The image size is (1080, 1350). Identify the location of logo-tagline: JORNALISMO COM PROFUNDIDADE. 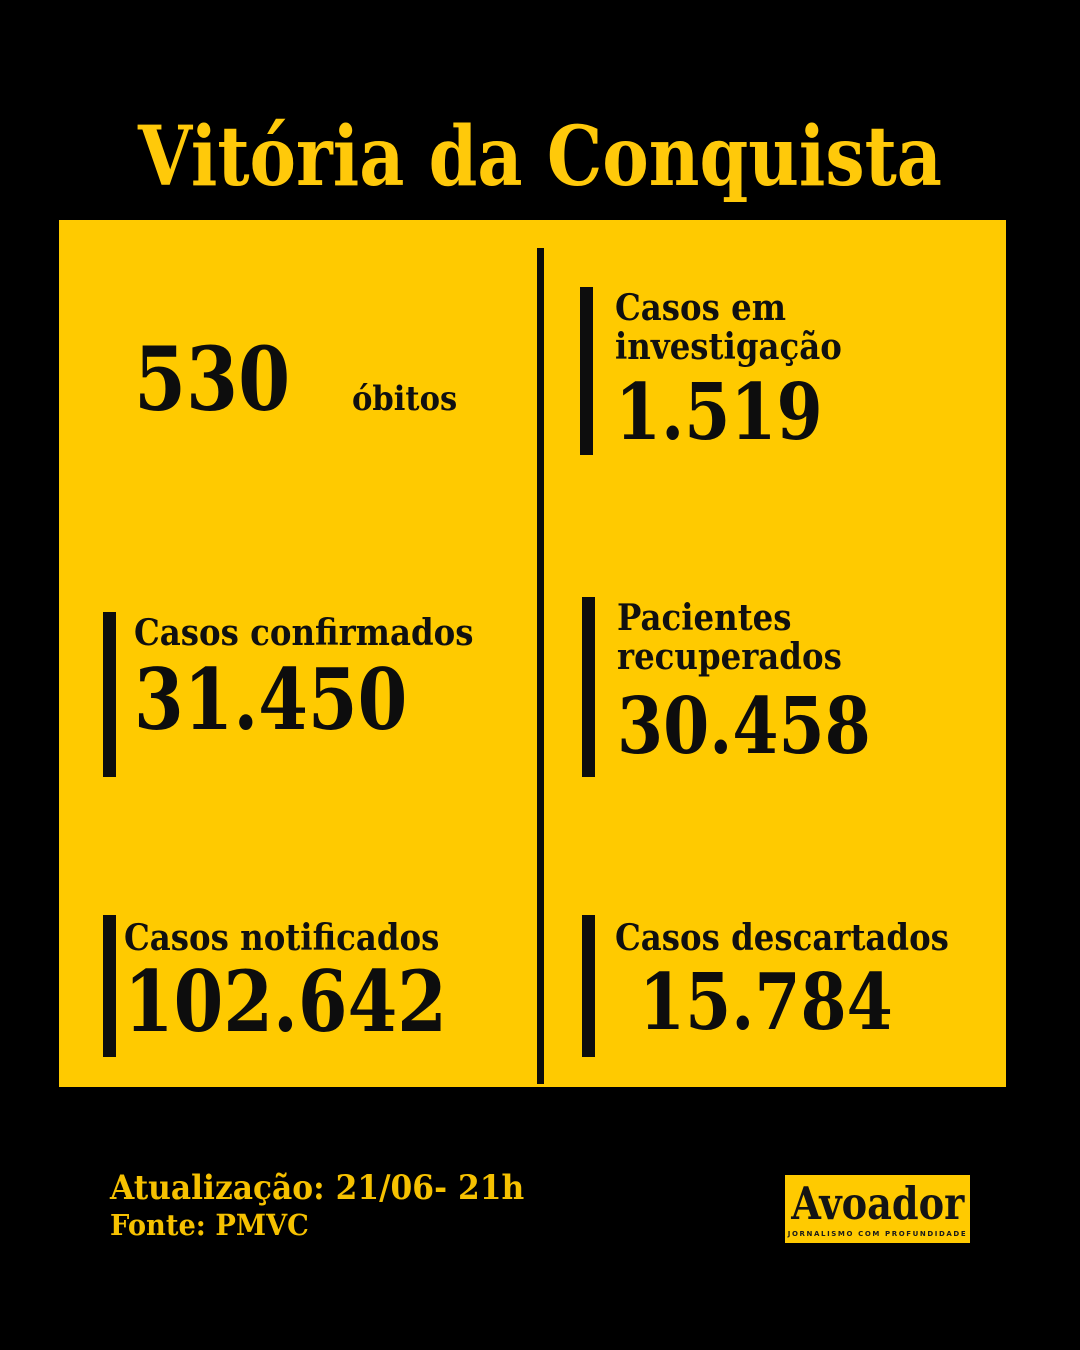
(877, 1234).